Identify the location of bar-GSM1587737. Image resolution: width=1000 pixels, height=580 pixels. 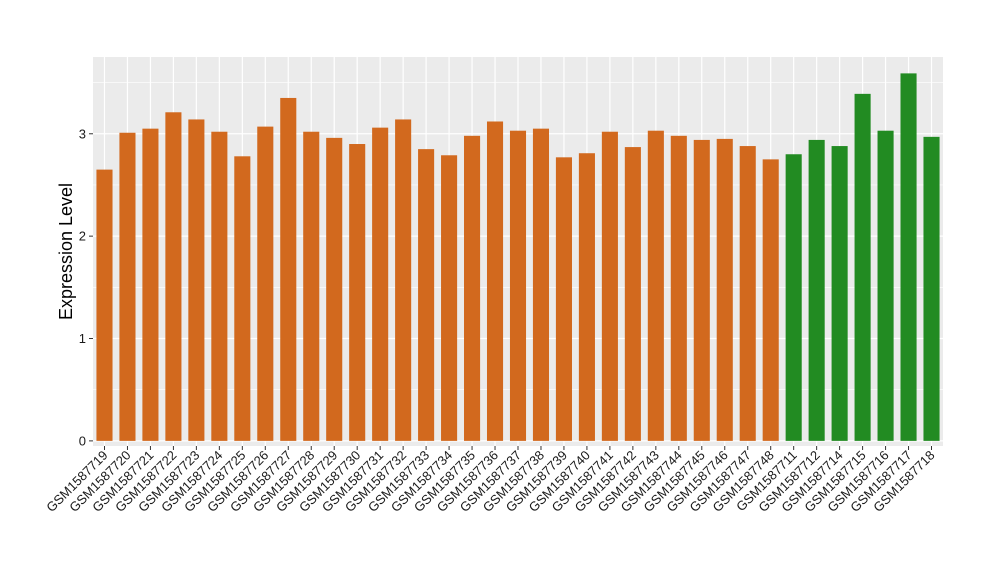
(518, 285).